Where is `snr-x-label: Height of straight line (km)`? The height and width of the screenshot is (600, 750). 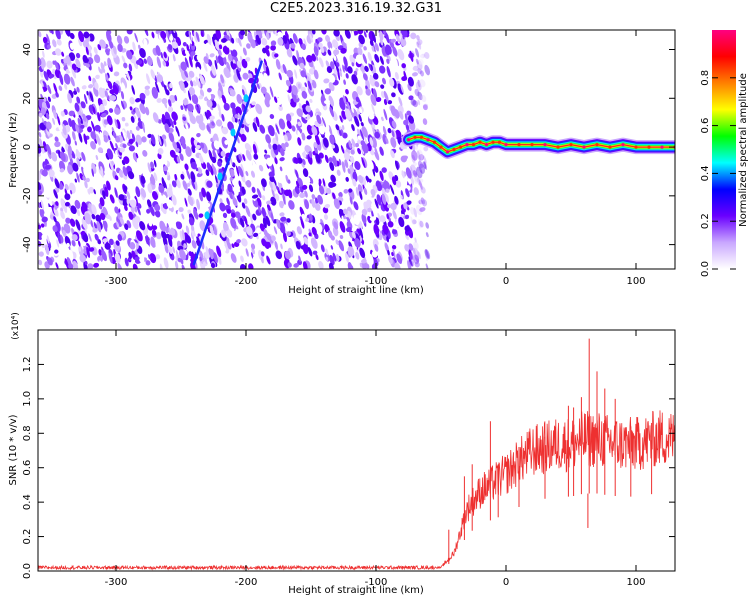
snr-x-label: Height of straight line (km) is located at coordinates (356, 590).